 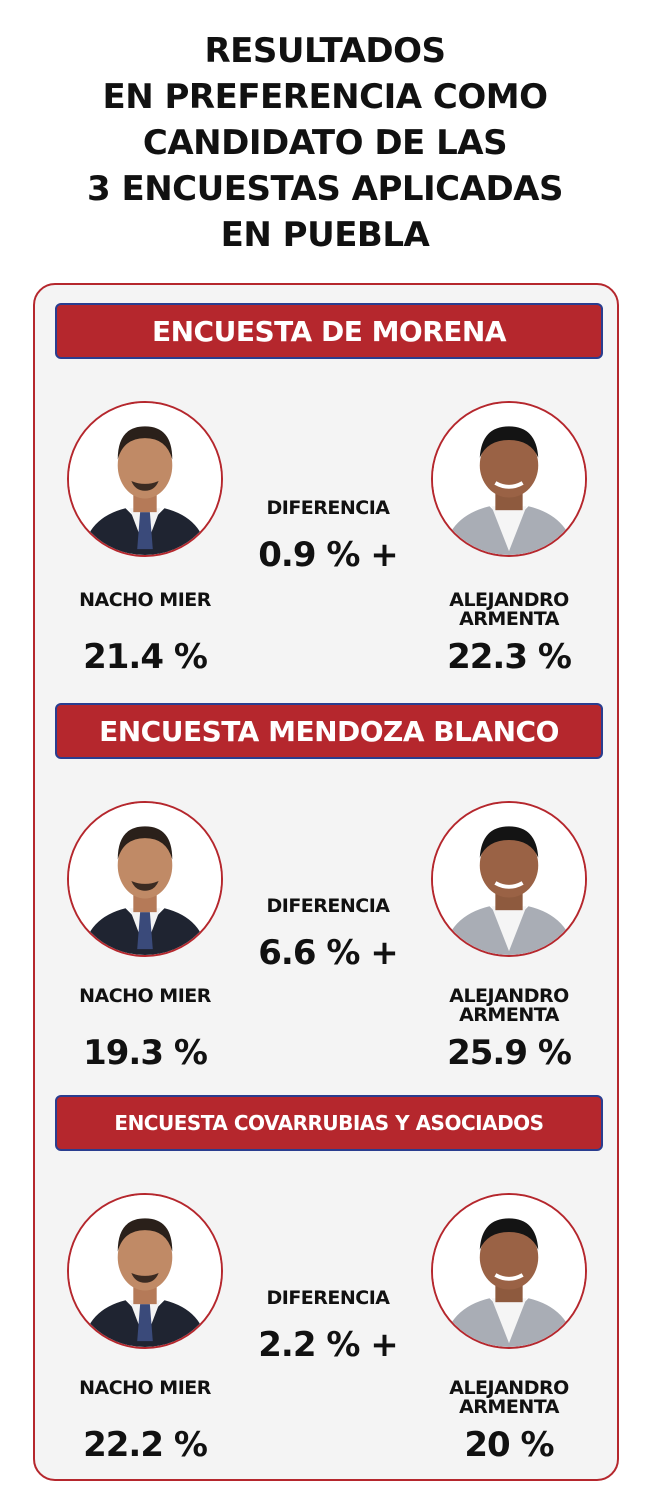 What do you see at coordinates (325, 97) in the screenshot?
I see `title-line: EN PREFERENCIA COMO` at bounding box center [325, 97].